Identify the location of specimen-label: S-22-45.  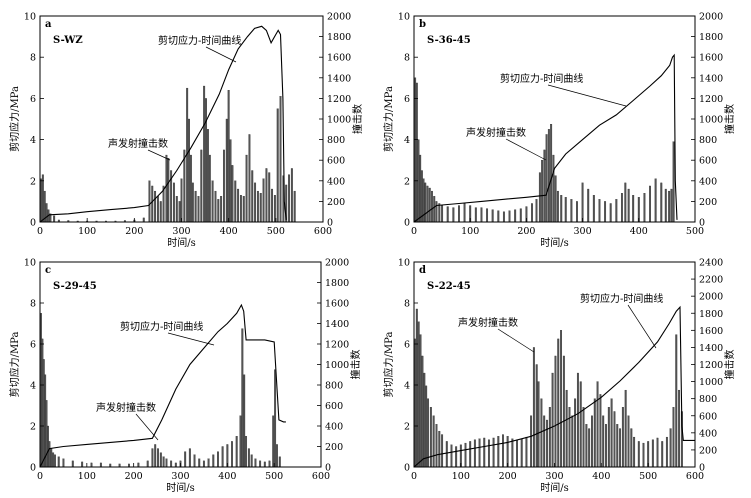
(449, 286).